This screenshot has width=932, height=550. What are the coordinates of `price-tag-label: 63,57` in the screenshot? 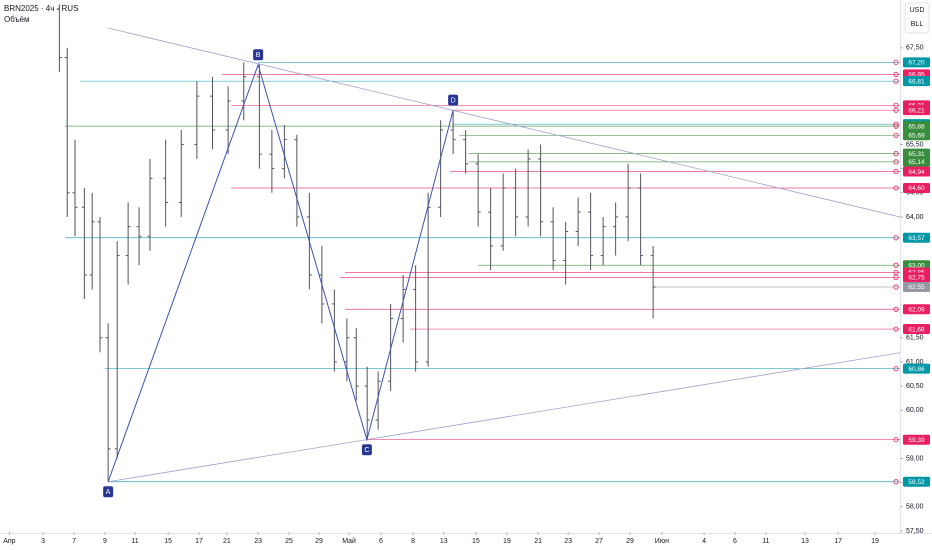 It's located at (916, 238).